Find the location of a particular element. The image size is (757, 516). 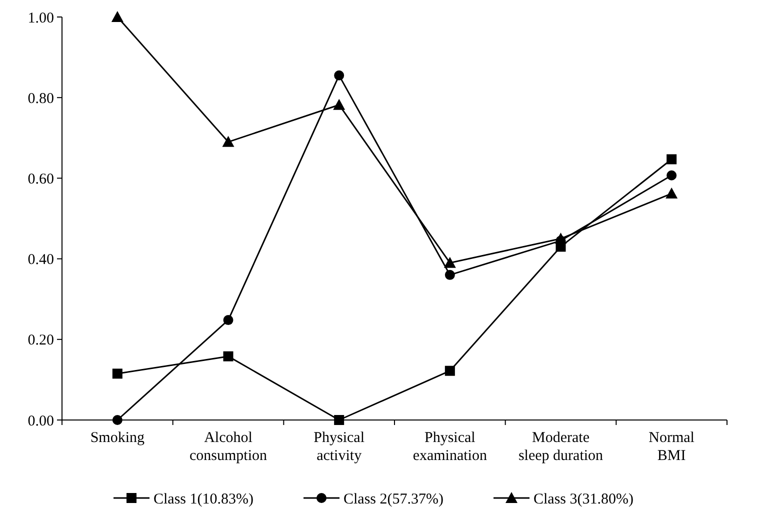

y-tick-label: 0.20 is located at coordinates (41, 340).